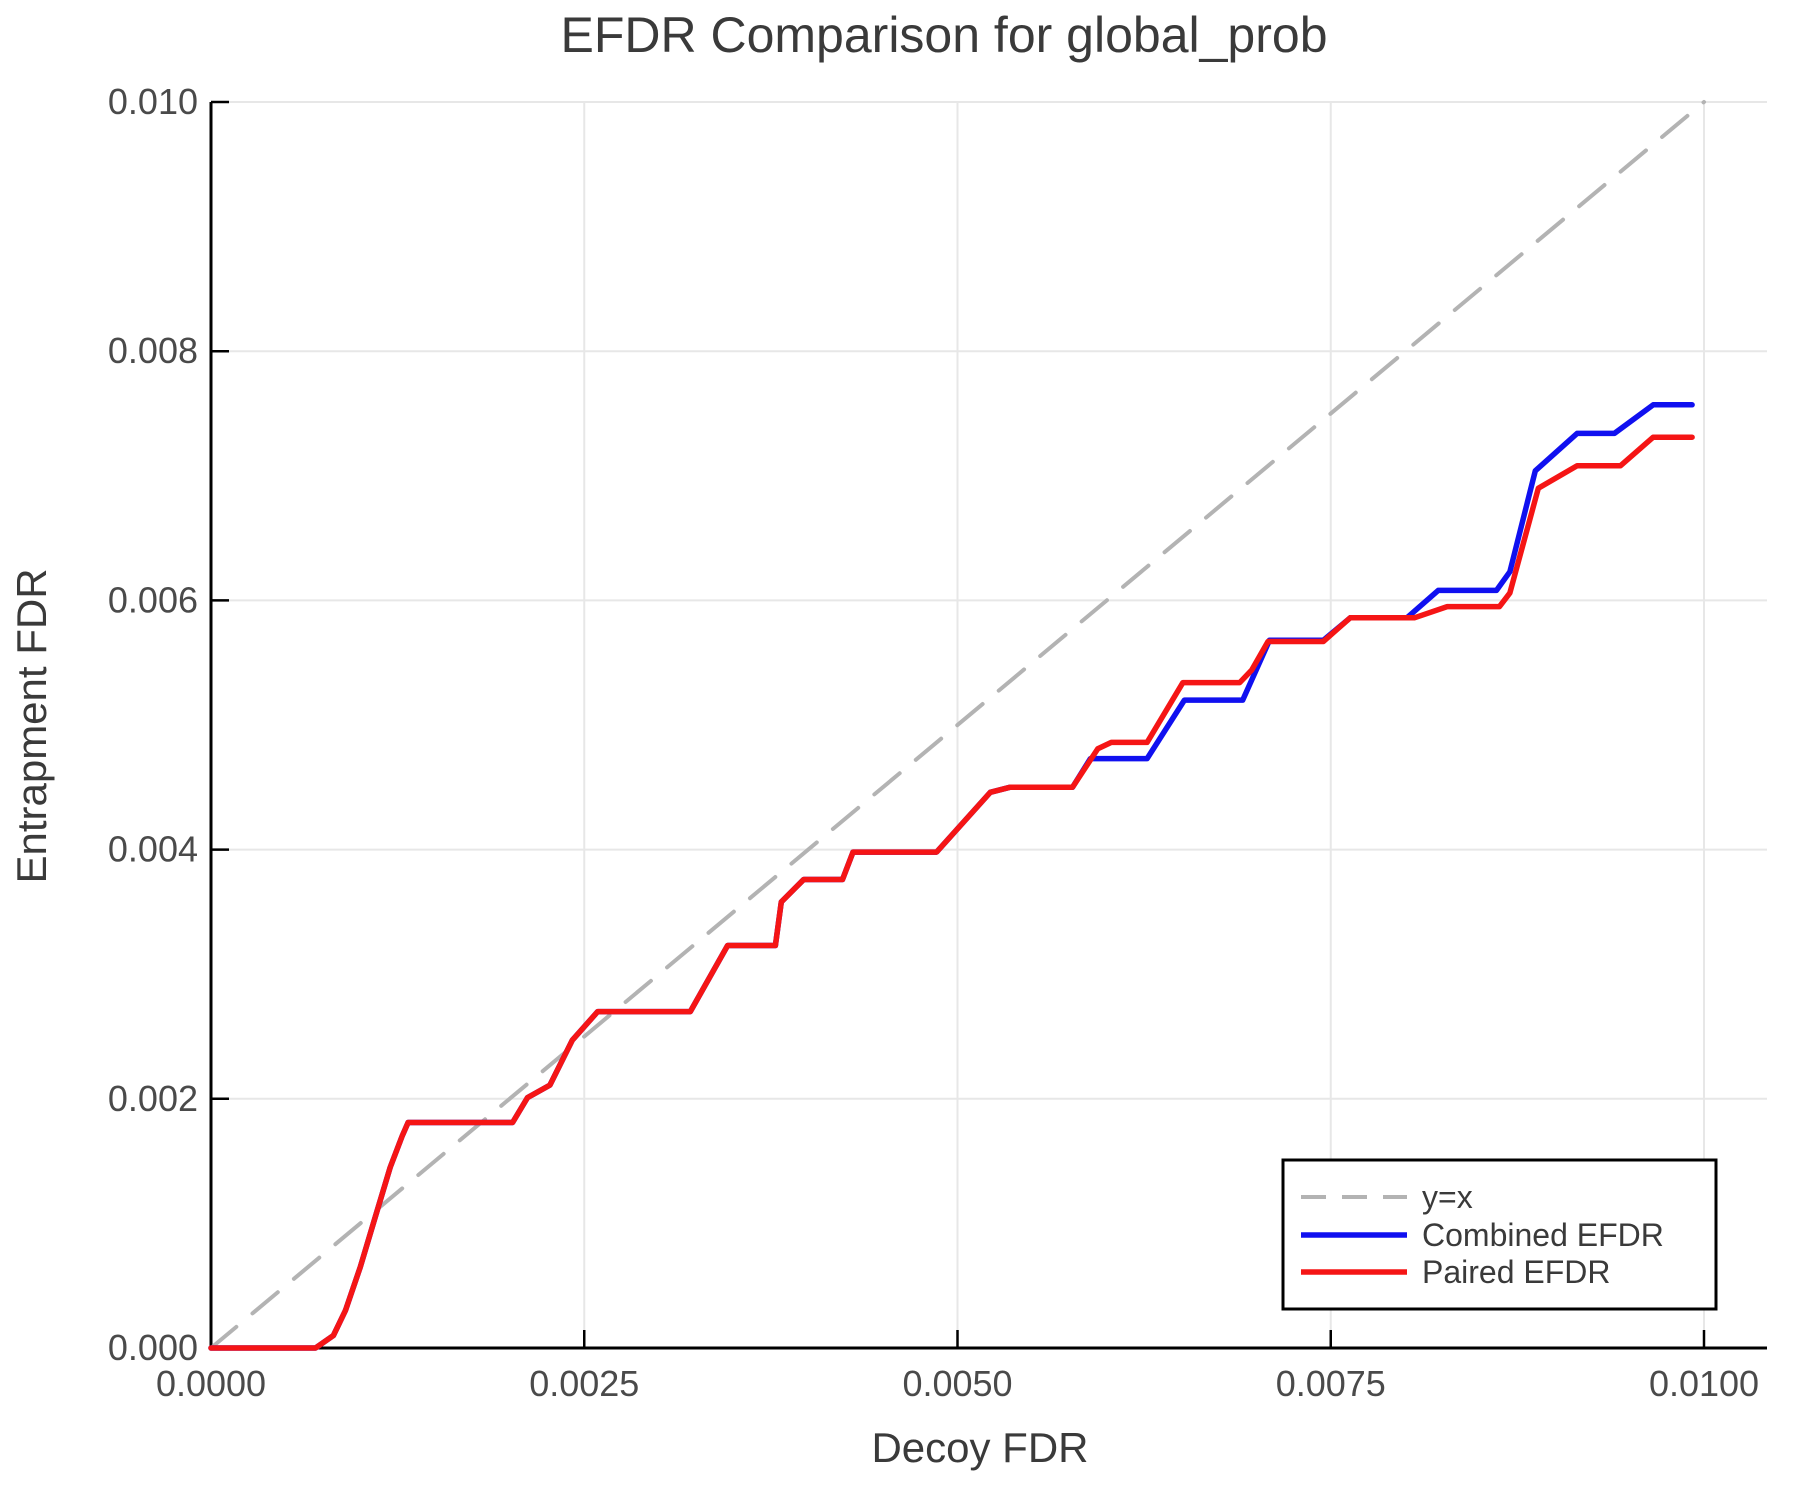 Image resolution: width=1800 pixels, height=1500 pixels. Describe the element at coordinates (1331, 1383) in the screenshot. I see `x-tick-label: 0.0075` at that location.